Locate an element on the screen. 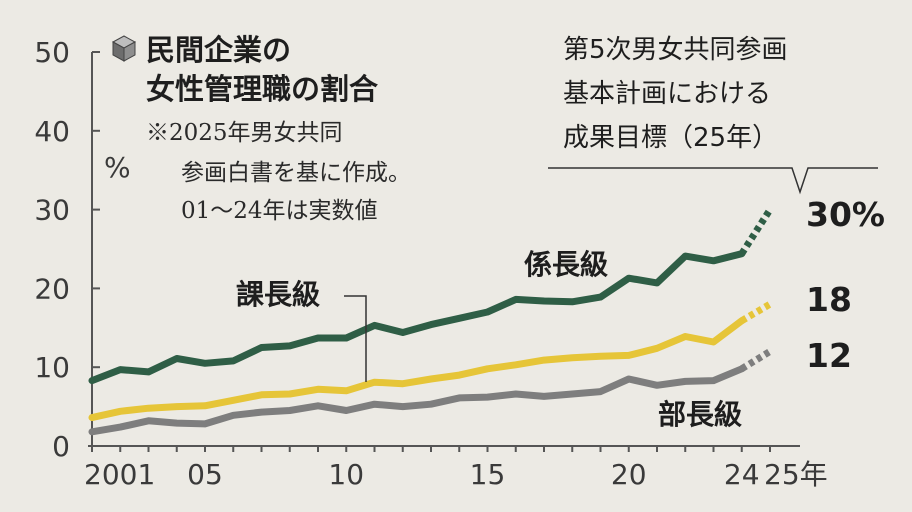 The width and height of the screenshot is (912, 512). target-label-kakaricho: 30% is located at coordinates (845, 214).